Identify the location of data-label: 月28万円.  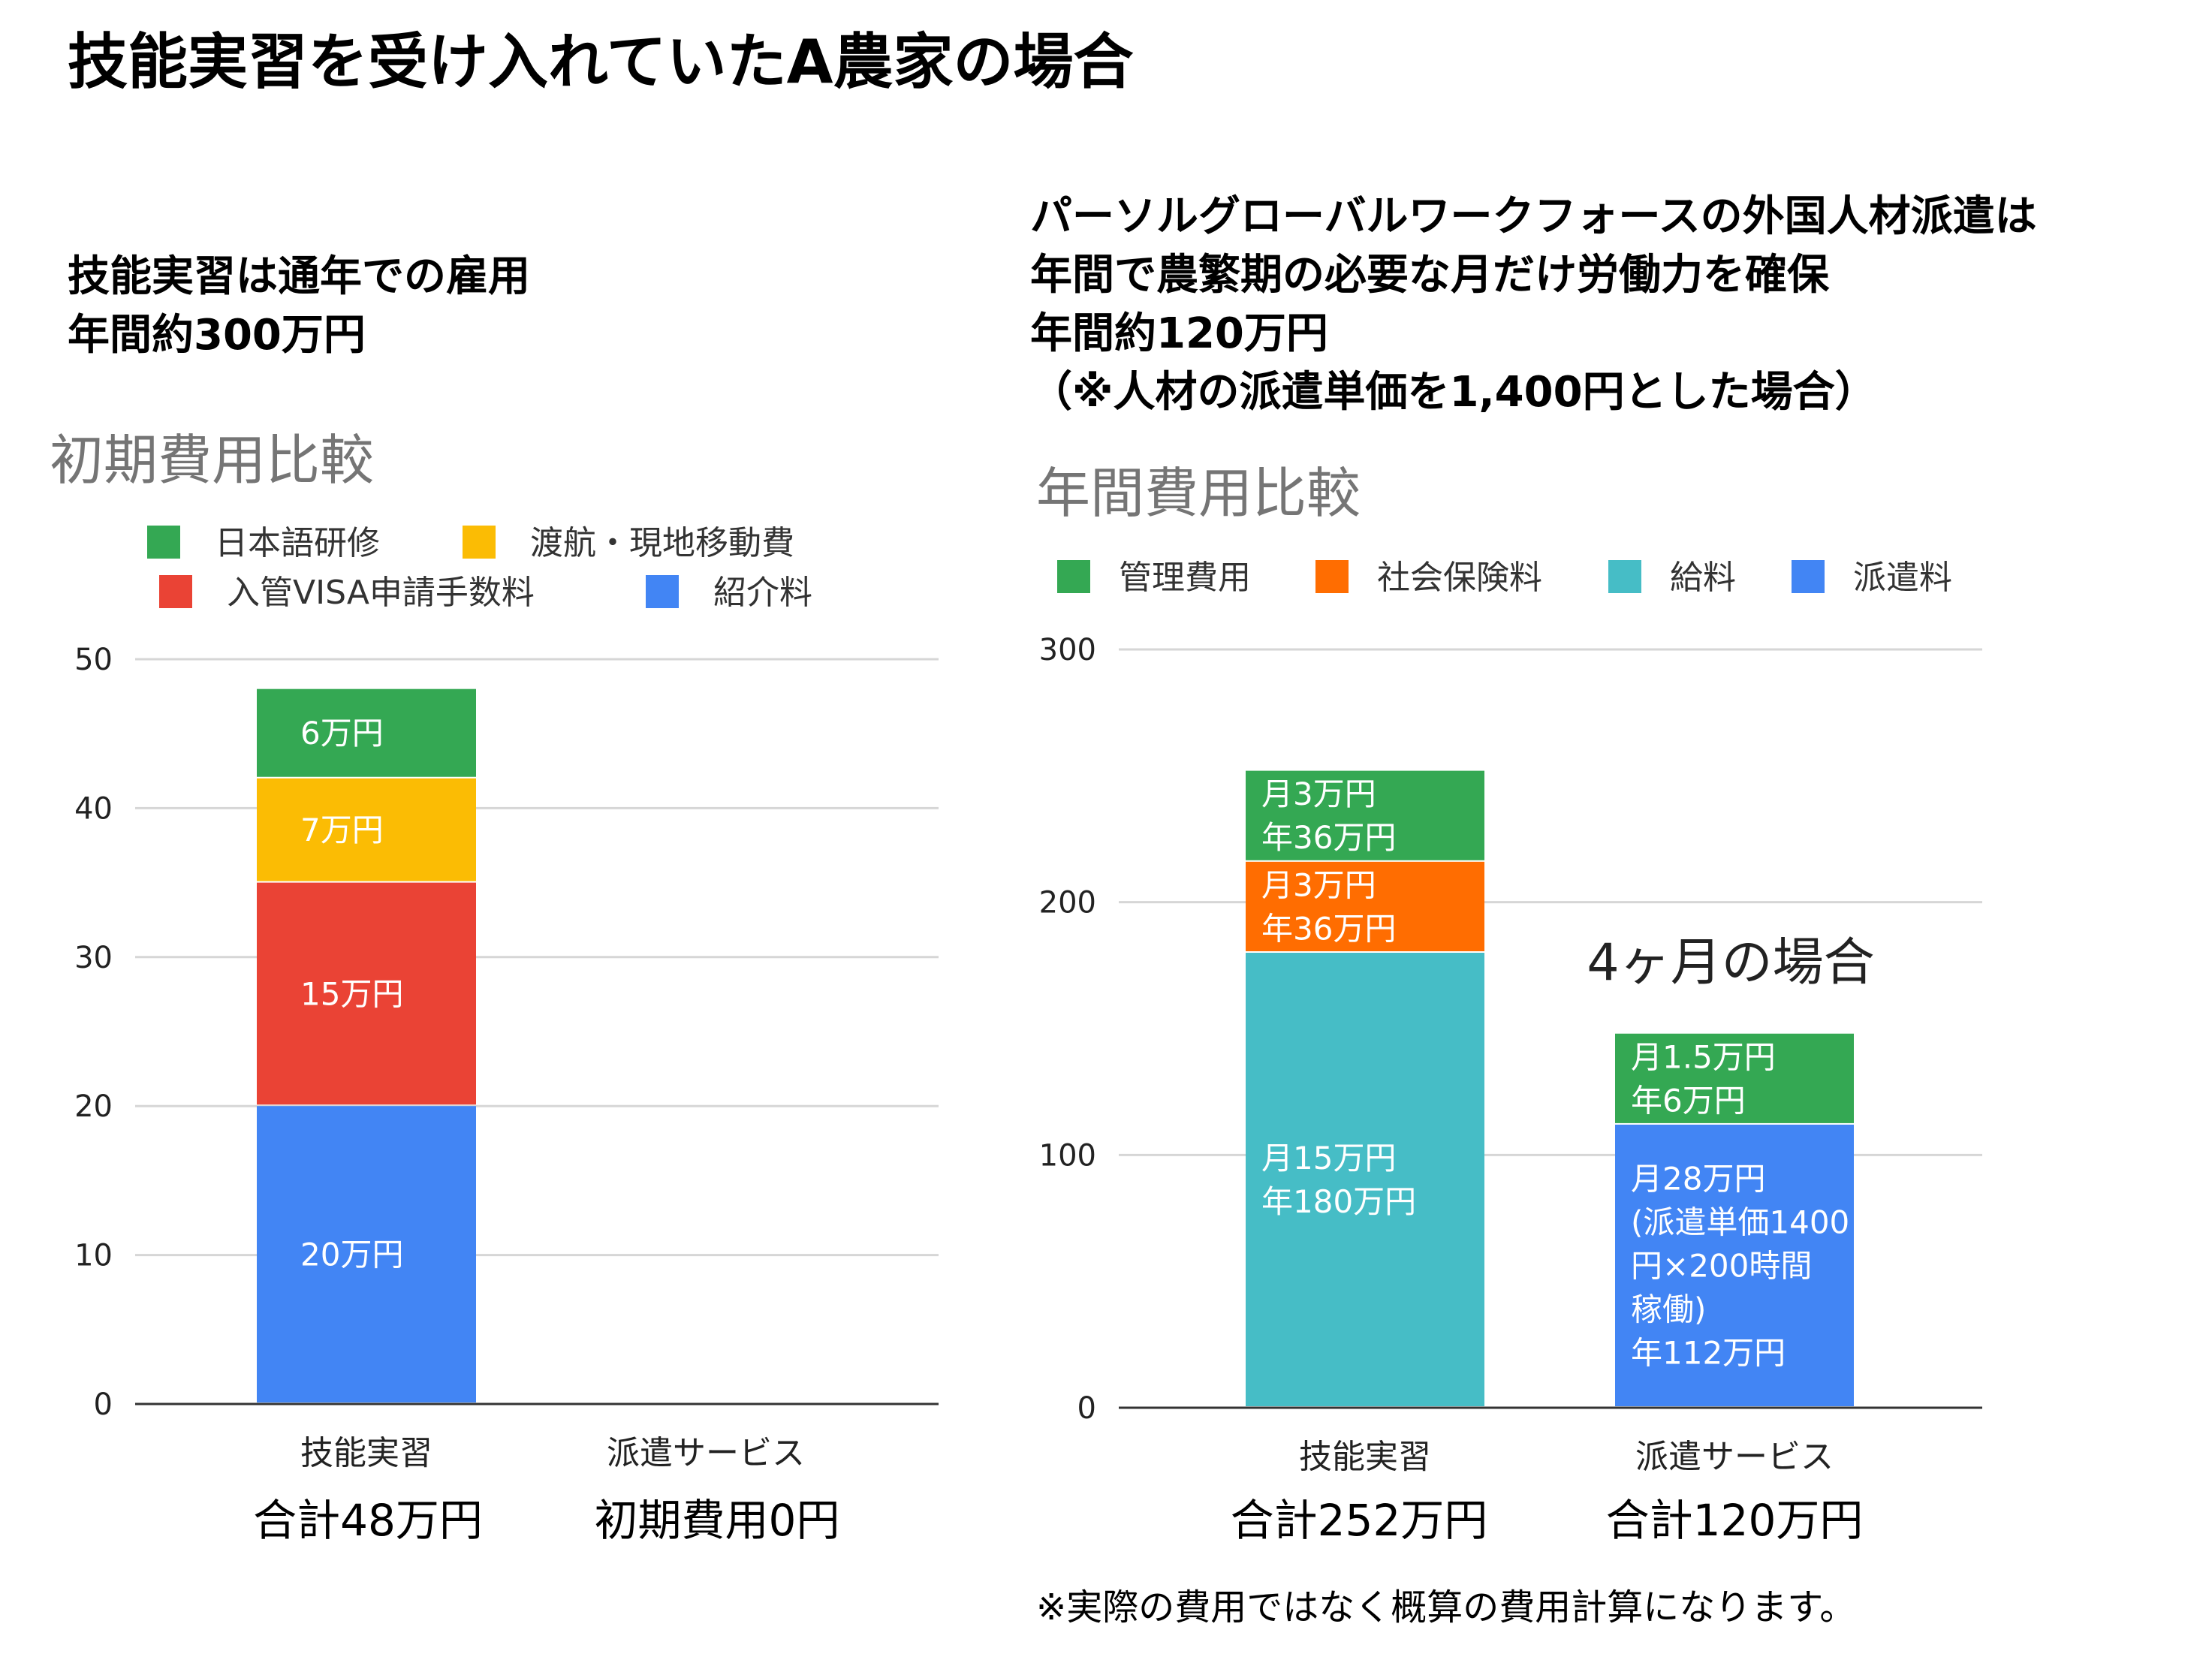
(1698, 1178).